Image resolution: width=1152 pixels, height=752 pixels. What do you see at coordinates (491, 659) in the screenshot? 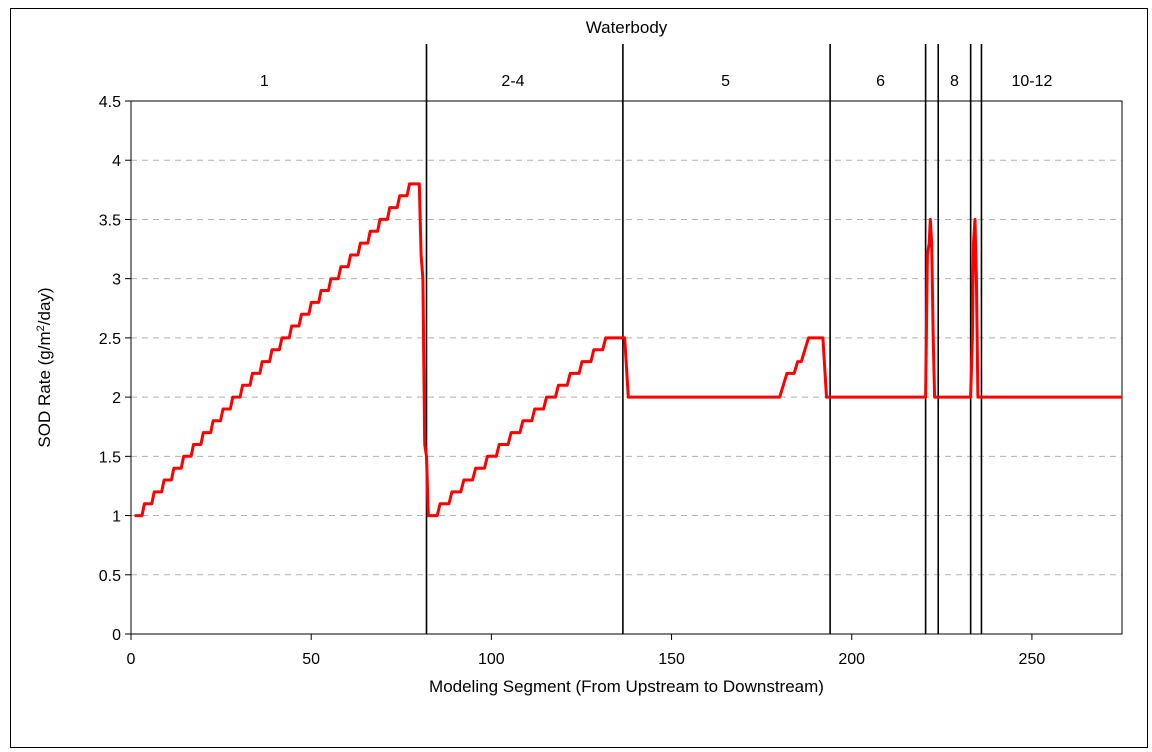
I see `x-tick-label: 100` at bounding box center [491, 659].